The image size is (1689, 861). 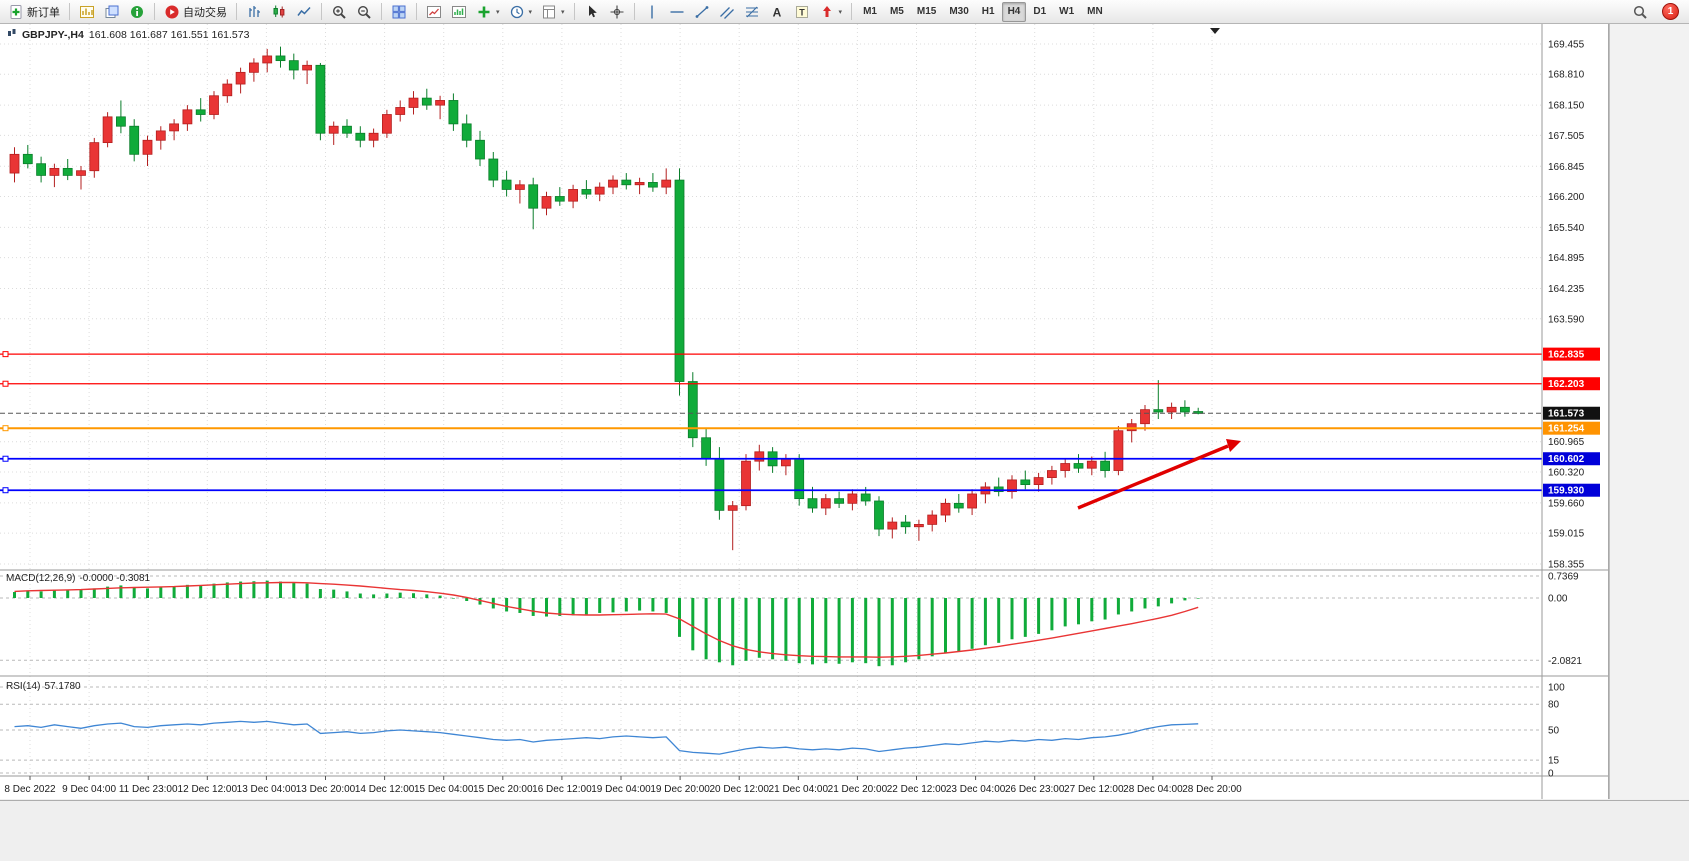 What do you see at coordinates (89, 789) in the screenshot?
I see `svg-text: 9 Dec 04:00` at bounding box center [89, 789].